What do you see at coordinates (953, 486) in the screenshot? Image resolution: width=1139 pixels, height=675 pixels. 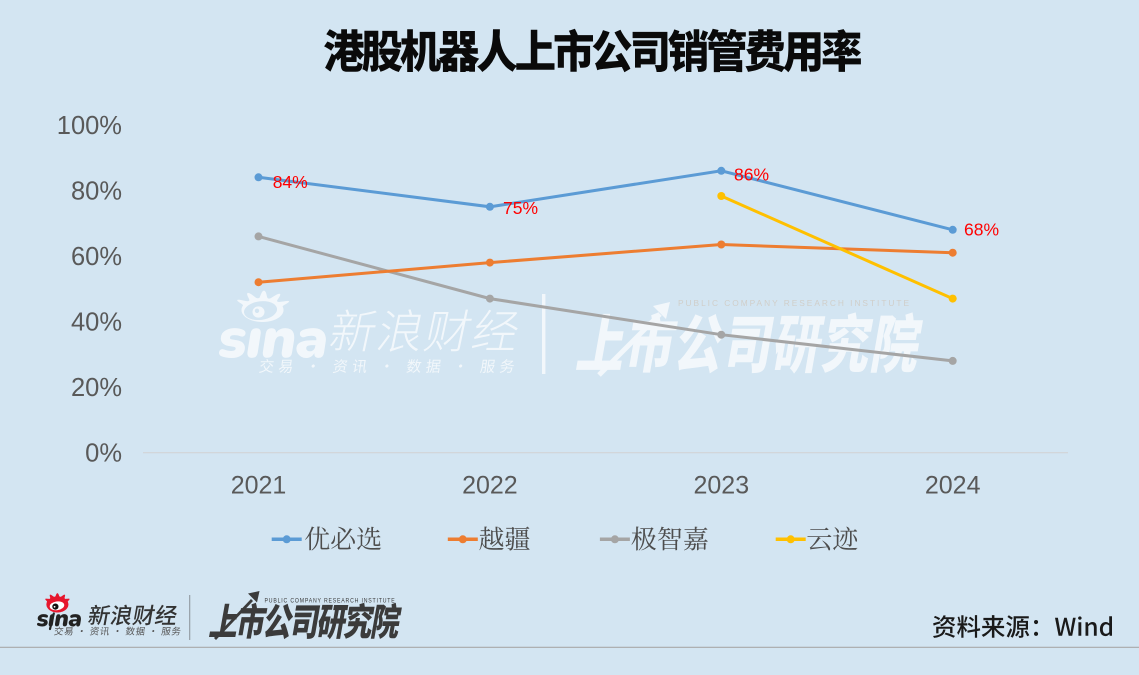 I see `svg-text: 2024` at bounding box center [953, 486].